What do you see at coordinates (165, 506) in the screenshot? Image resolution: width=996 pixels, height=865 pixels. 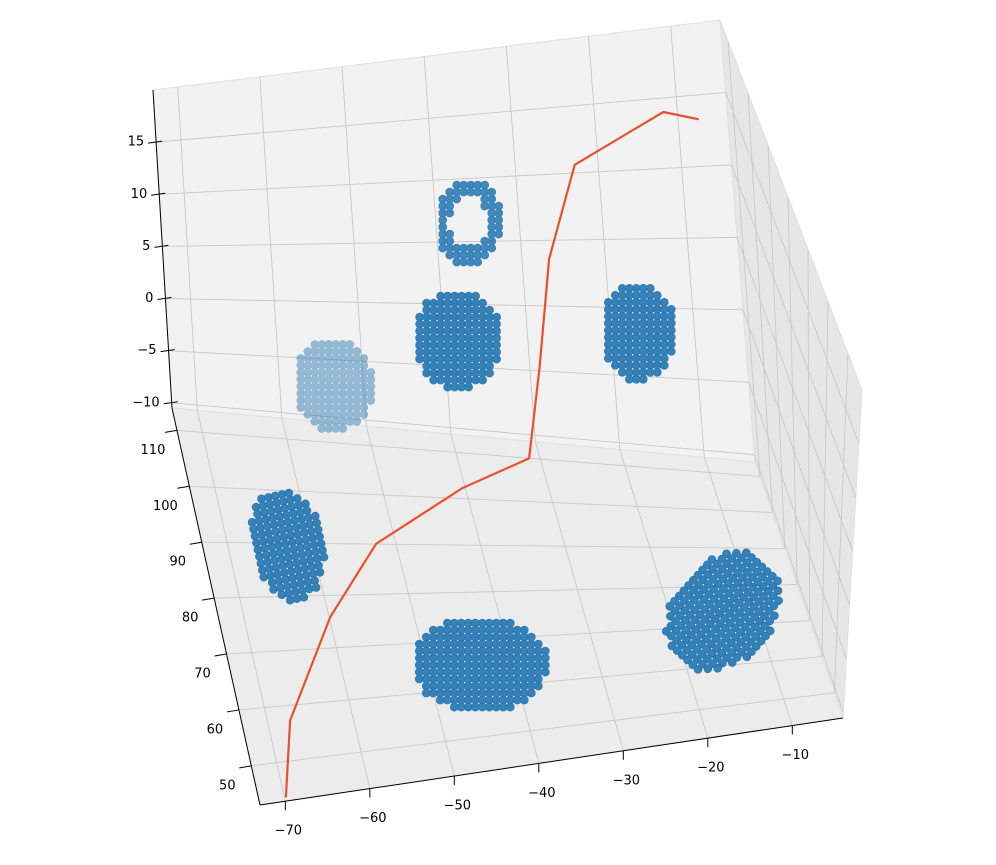 I see `y-tick-label: 100` at bounding box center [165, 506].